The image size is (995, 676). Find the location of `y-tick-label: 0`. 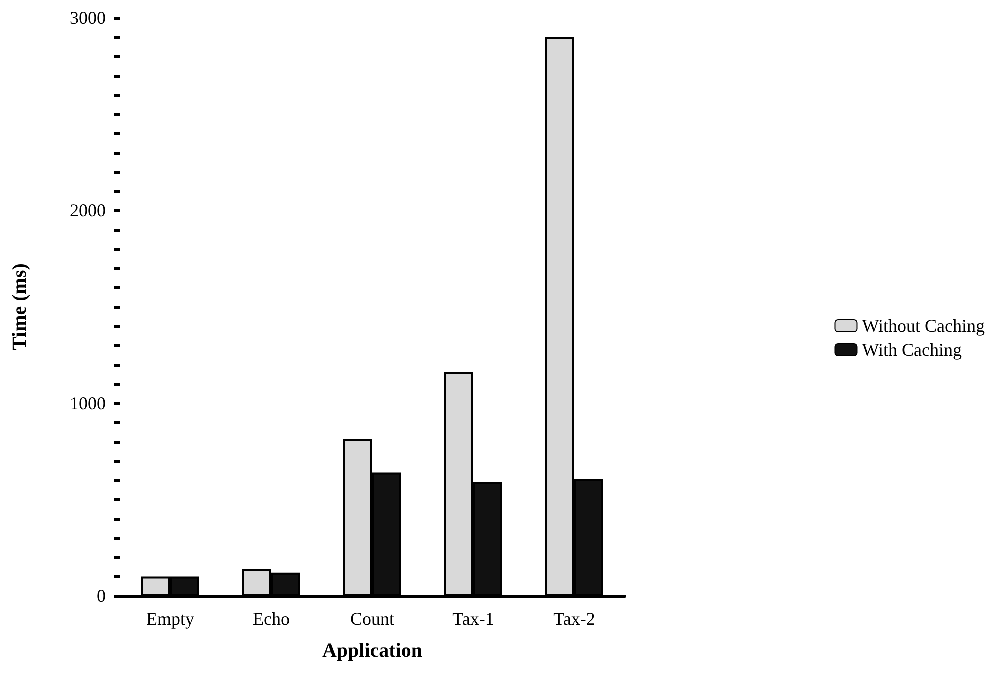

y-tick-label: 0 is located at coordinates (101, 596).